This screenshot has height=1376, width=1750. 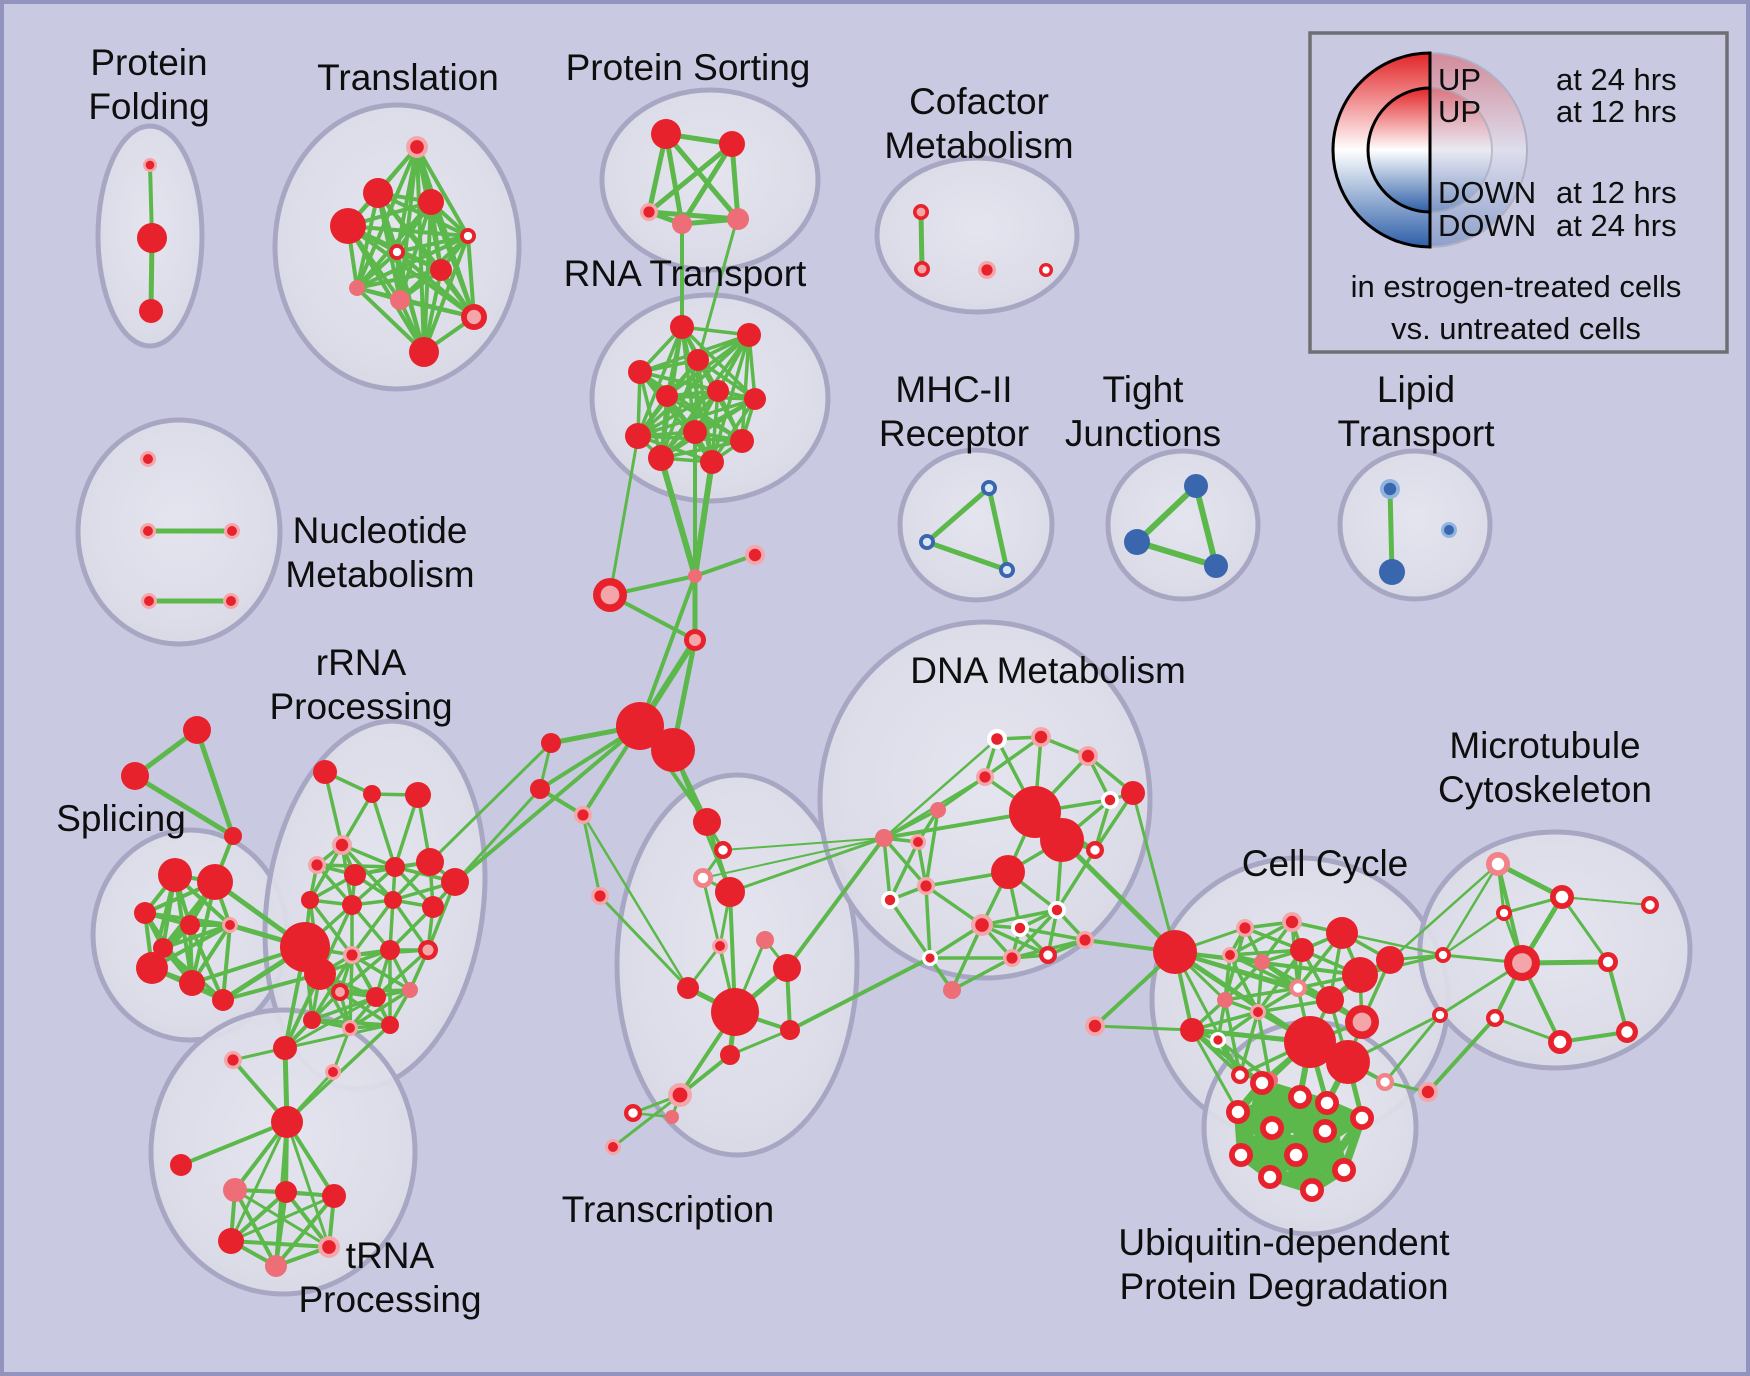 I want to click on node-transcription-pink, so click(x=672, y=1117).